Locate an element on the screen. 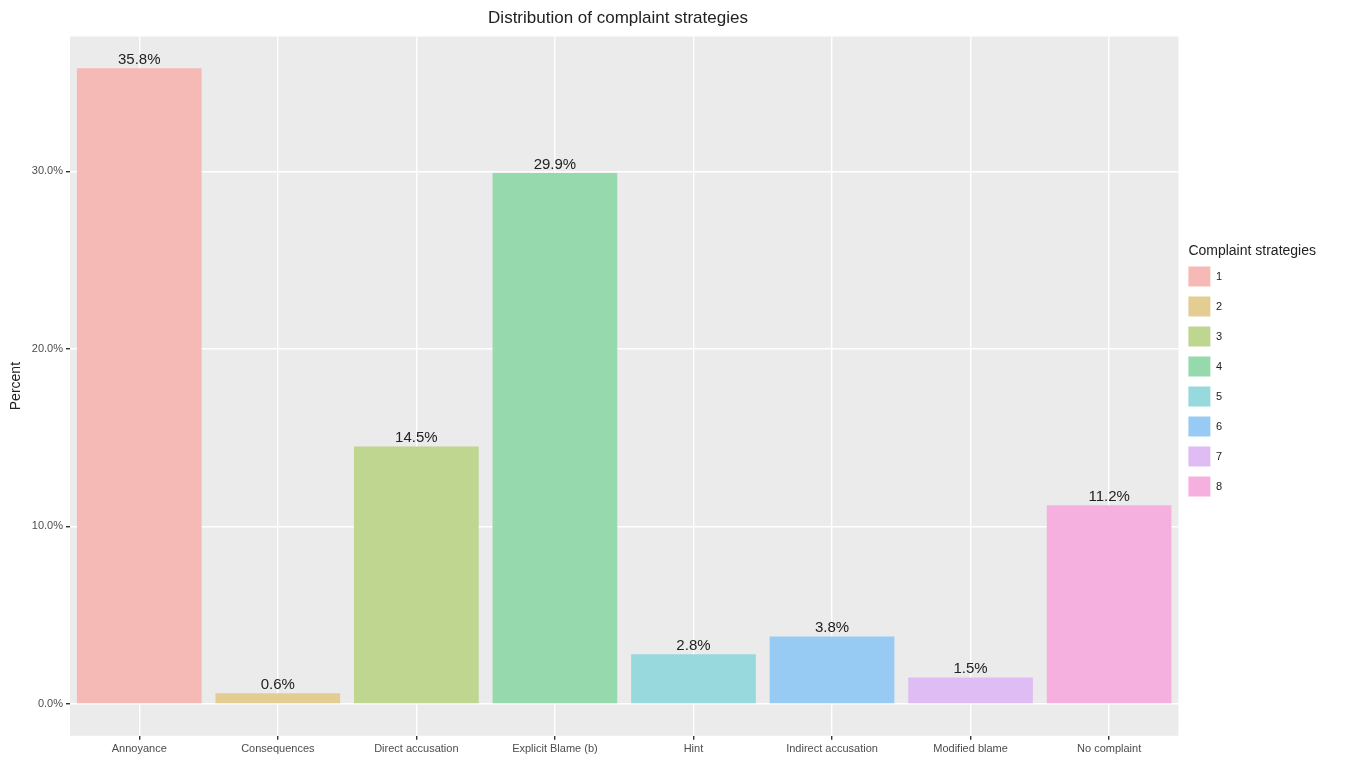  x-tick-label: No complaint is located at coordinates (1109, 748).